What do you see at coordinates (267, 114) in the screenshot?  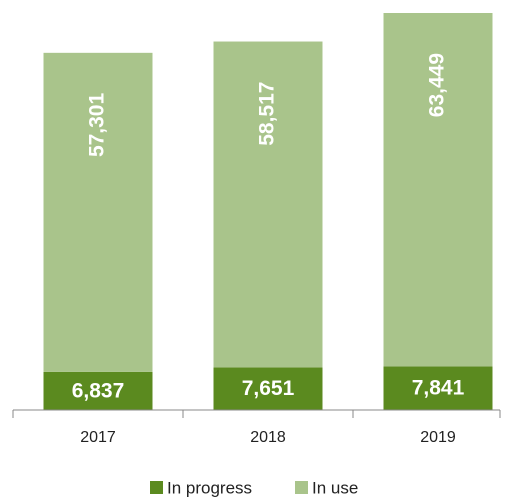 I see `data-label: 58,517` at bounding box center [267, 114].